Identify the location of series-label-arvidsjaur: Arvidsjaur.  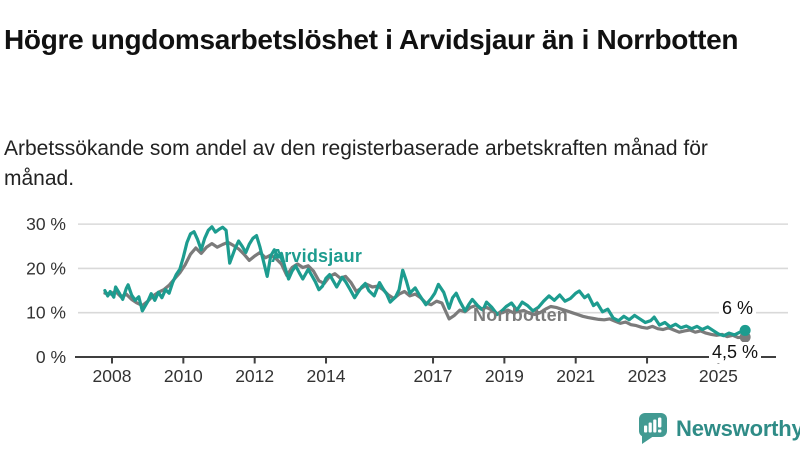
(317, 256).